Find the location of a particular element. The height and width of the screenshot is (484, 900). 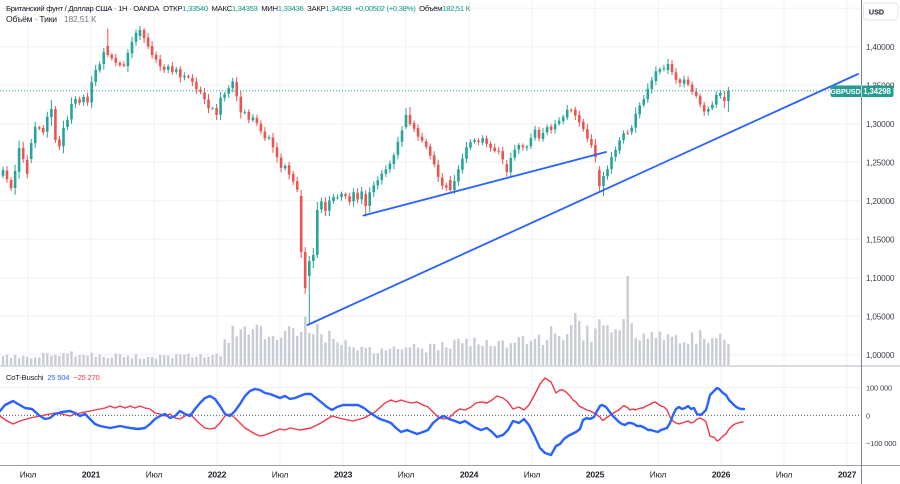

svg-text: GBPUSD is located at coordinates (845, 91).